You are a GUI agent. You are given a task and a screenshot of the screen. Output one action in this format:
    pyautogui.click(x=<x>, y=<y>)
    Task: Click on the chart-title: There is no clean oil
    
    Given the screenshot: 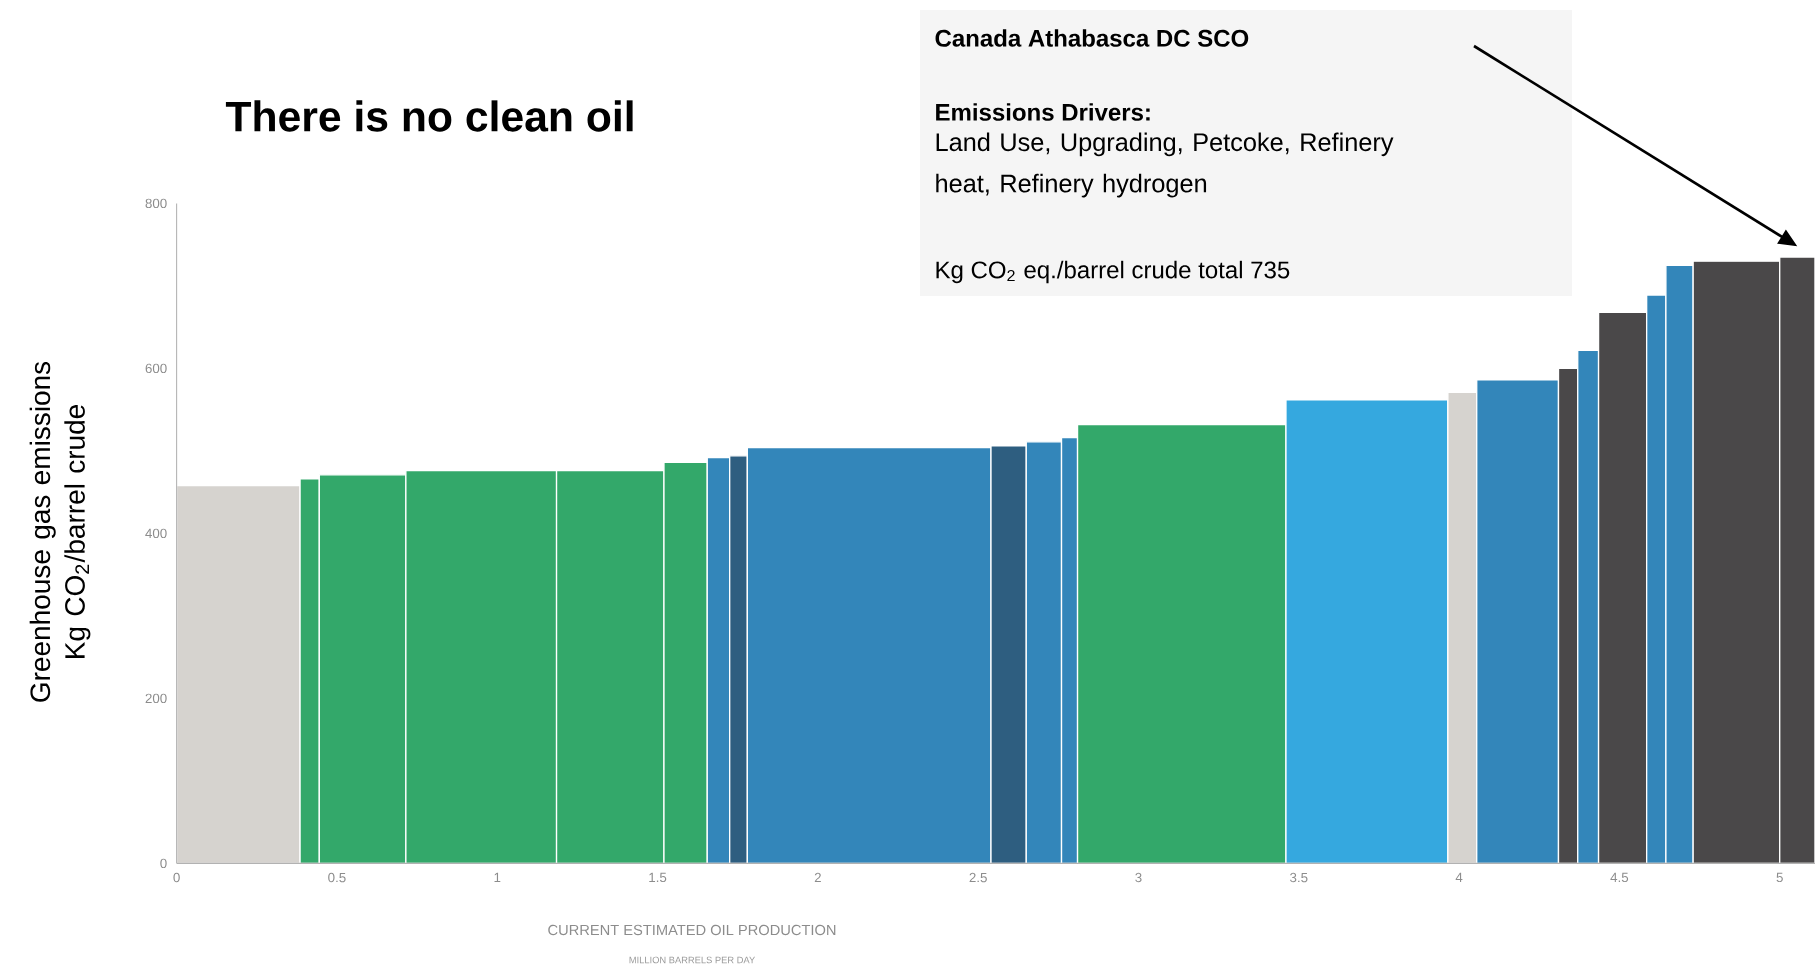 What is the action you would take?
    pyautogui.click(x=429, y=116)
    